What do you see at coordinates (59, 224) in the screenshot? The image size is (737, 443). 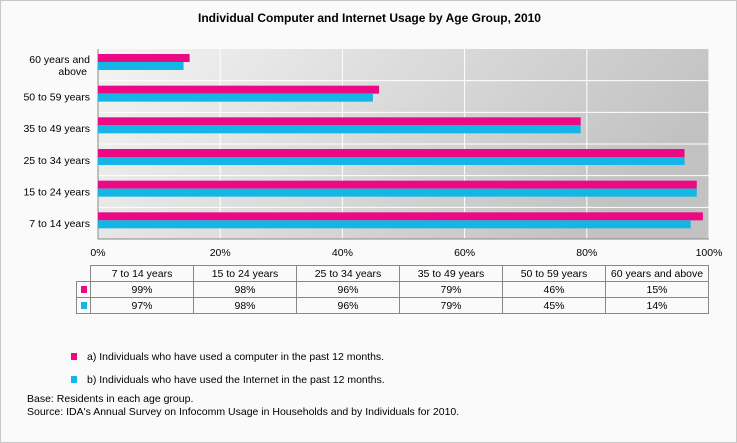 I see `y-category-label: 7 to 14 years` at bounding box center [59, 224].